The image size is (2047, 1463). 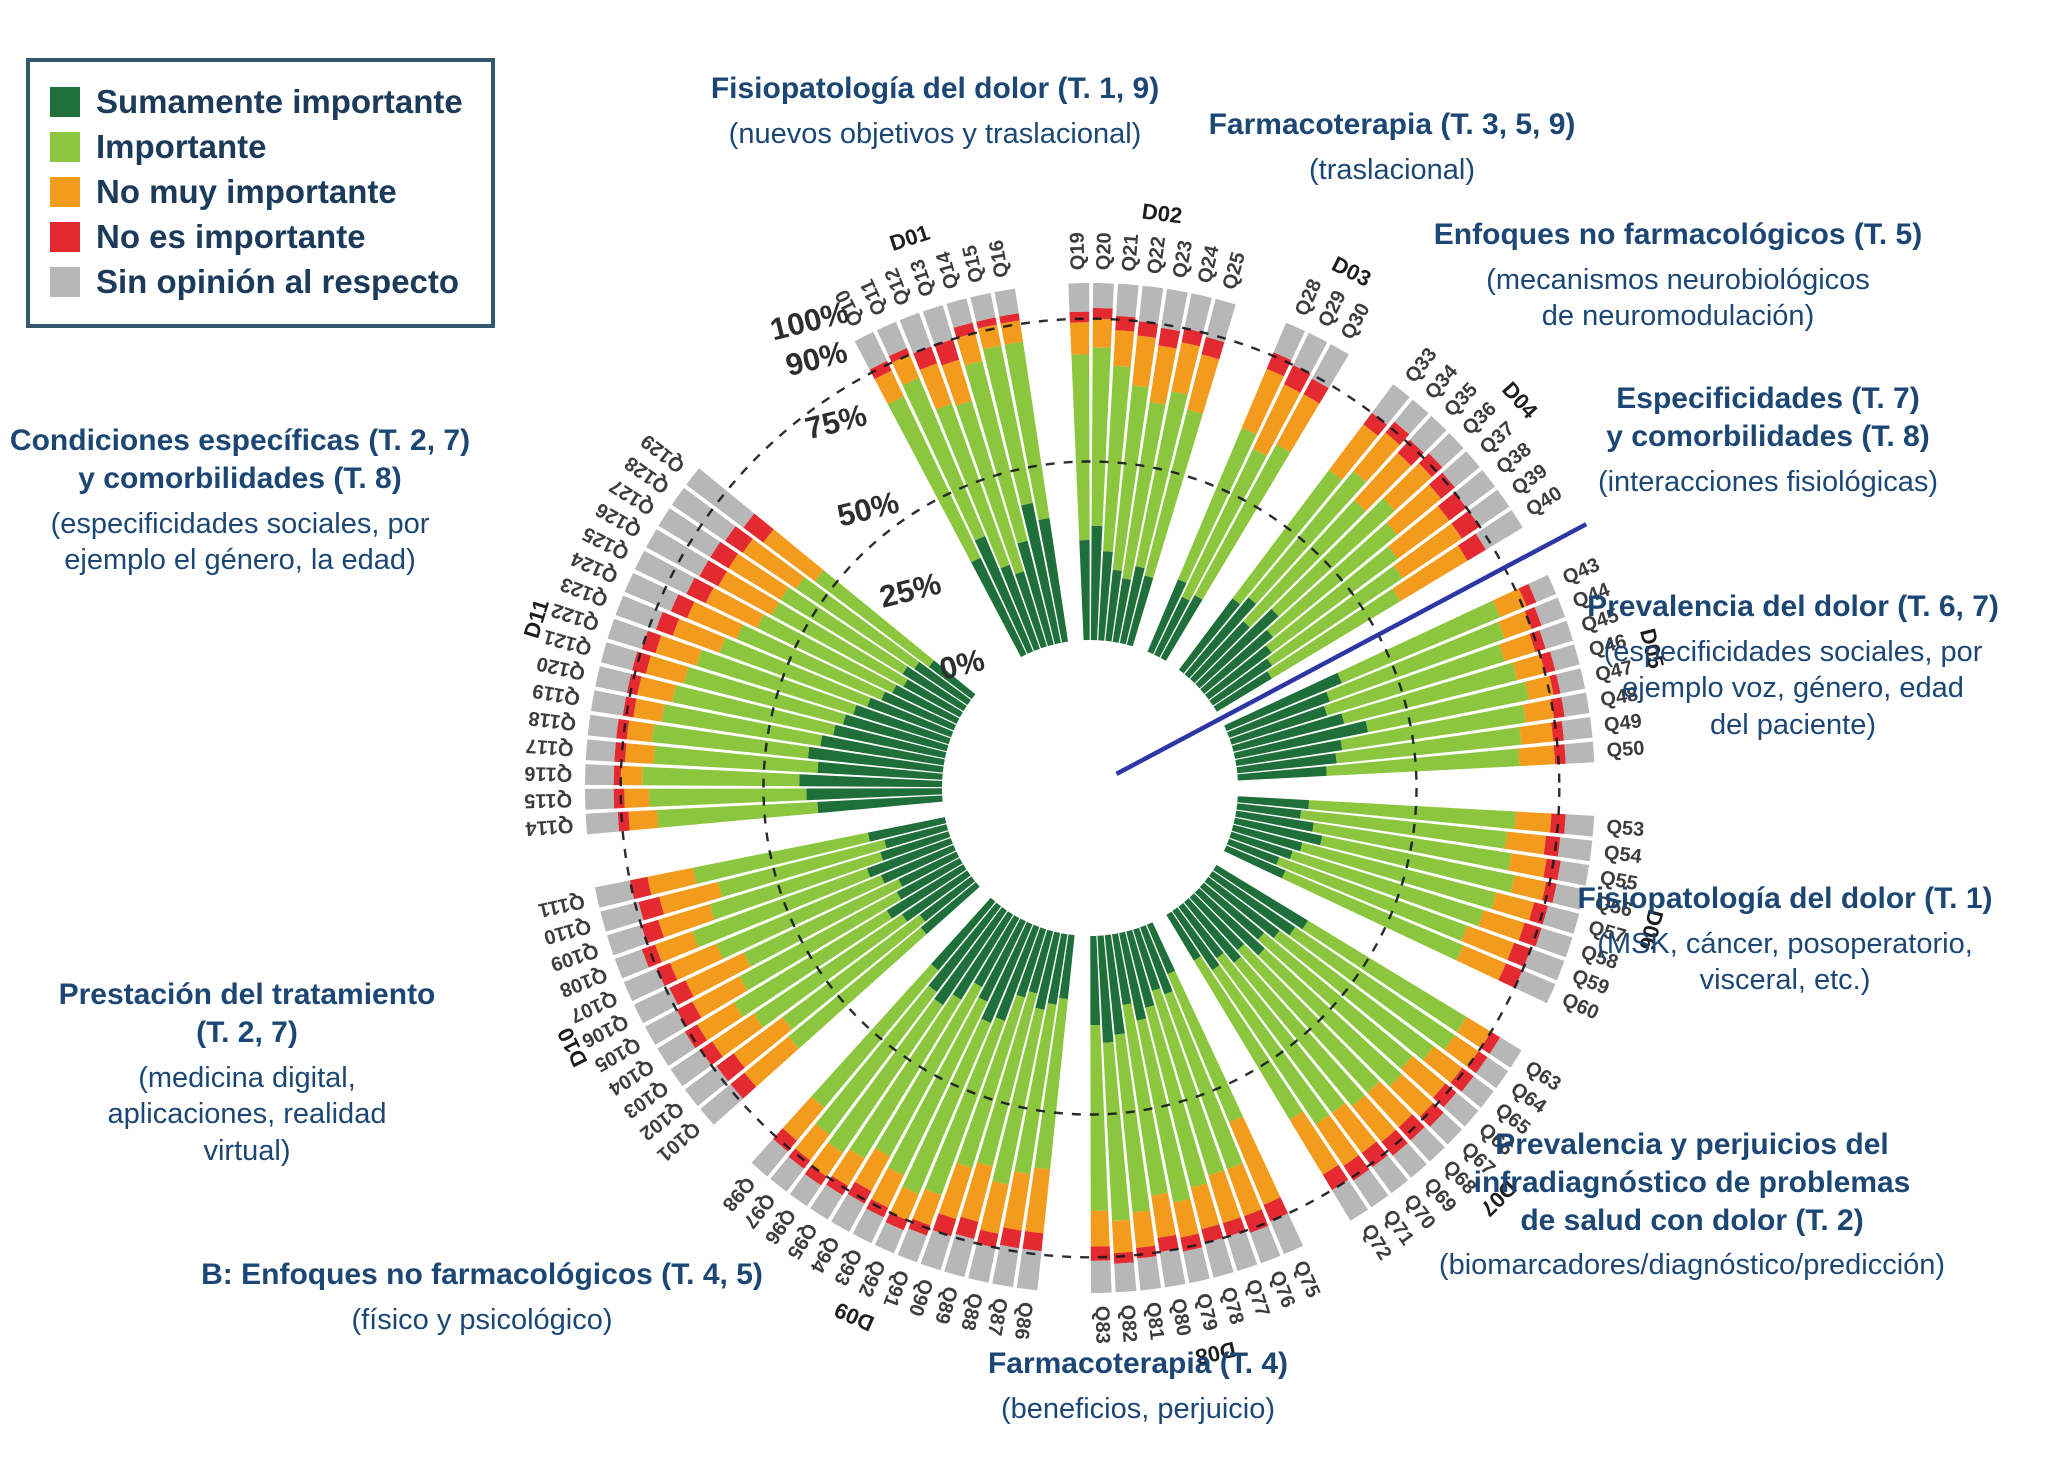 I want to click on bar-segment-Q28-no_es_importante, so click(x=1279, y=364).